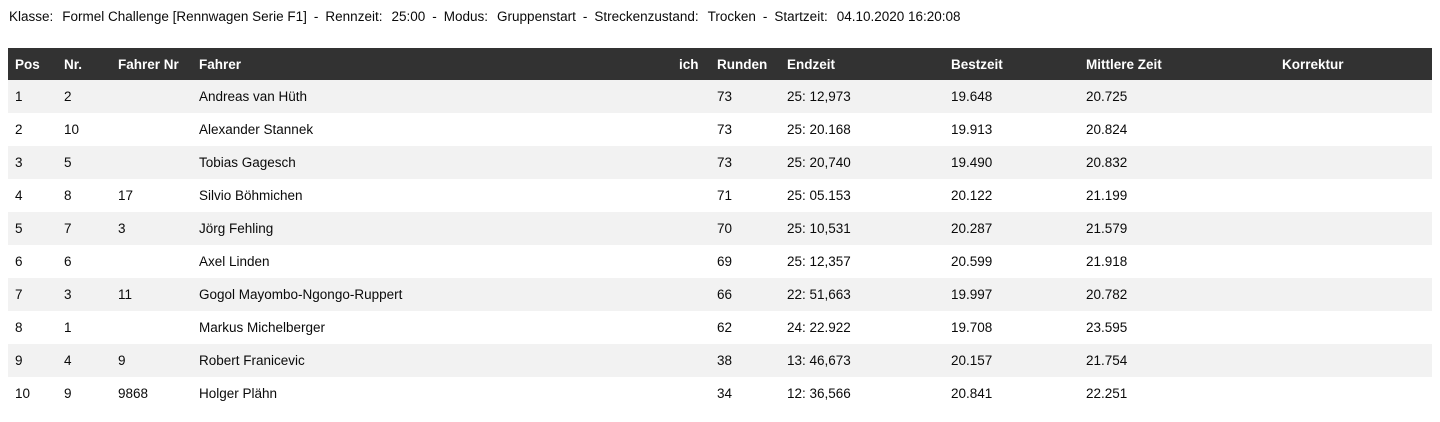 This screenshot has height=422, width=1440. I want to click on cell-bestzeit: 19.997, so click(972, 294).